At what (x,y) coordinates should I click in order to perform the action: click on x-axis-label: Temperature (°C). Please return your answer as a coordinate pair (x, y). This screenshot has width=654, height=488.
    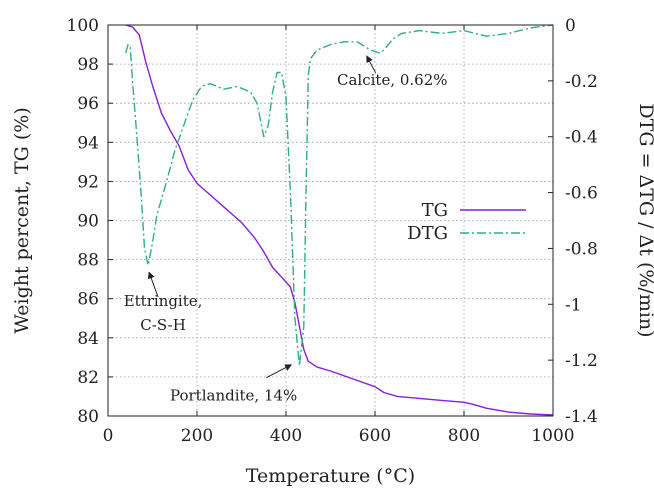
    Looking at the image, I should click on (330, 476).